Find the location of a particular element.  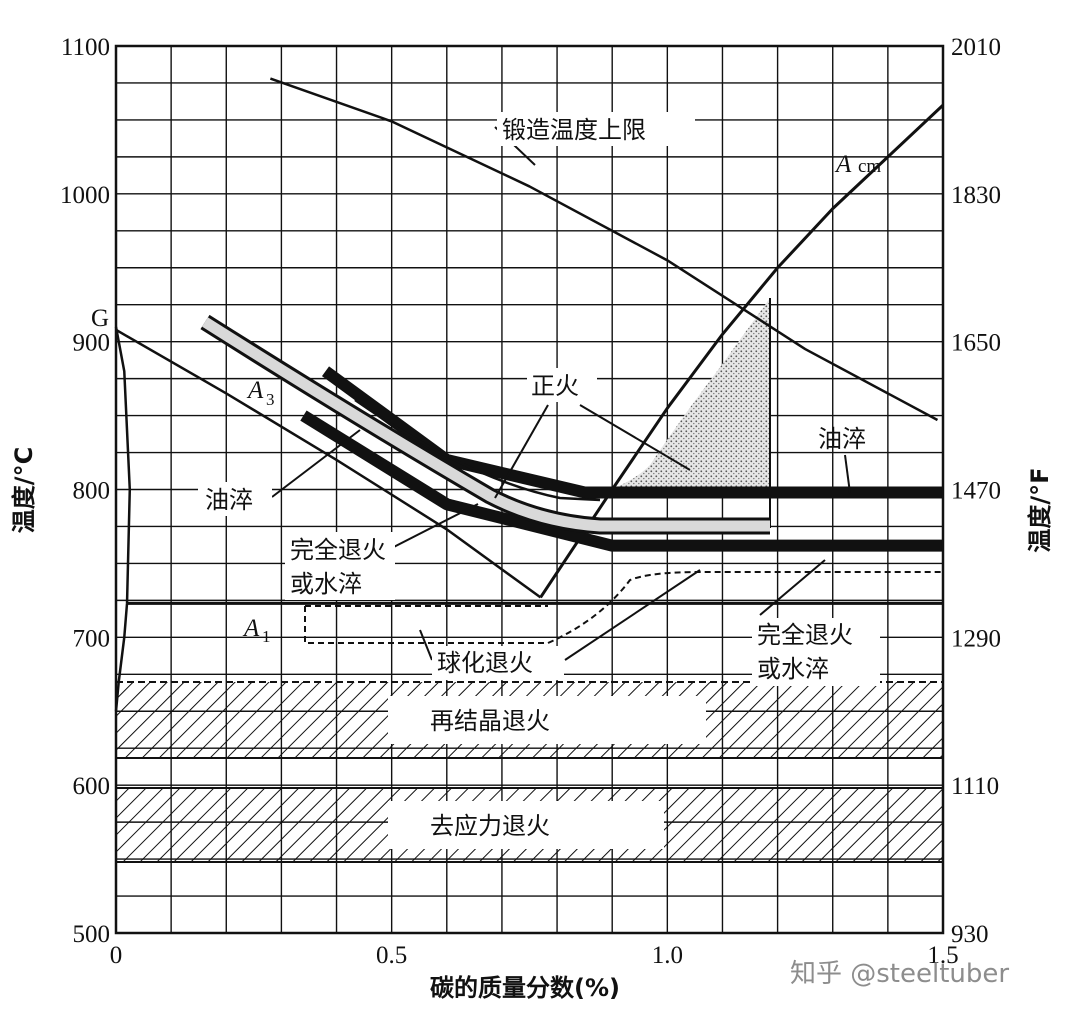

recrystallization-label-box is located at coordinates (547, 720).